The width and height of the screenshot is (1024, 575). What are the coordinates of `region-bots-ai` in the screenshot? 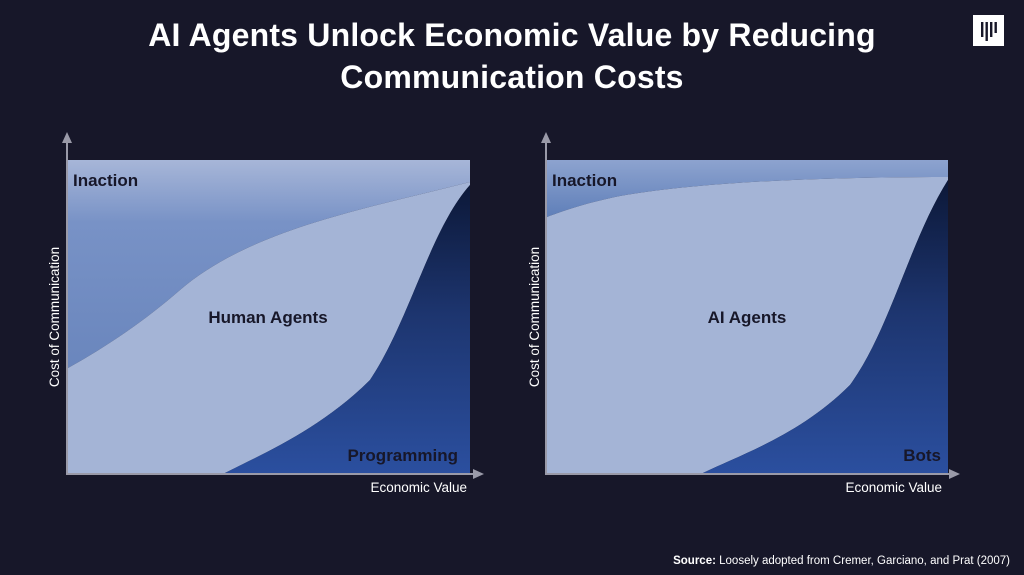 It's located at (825, 326).